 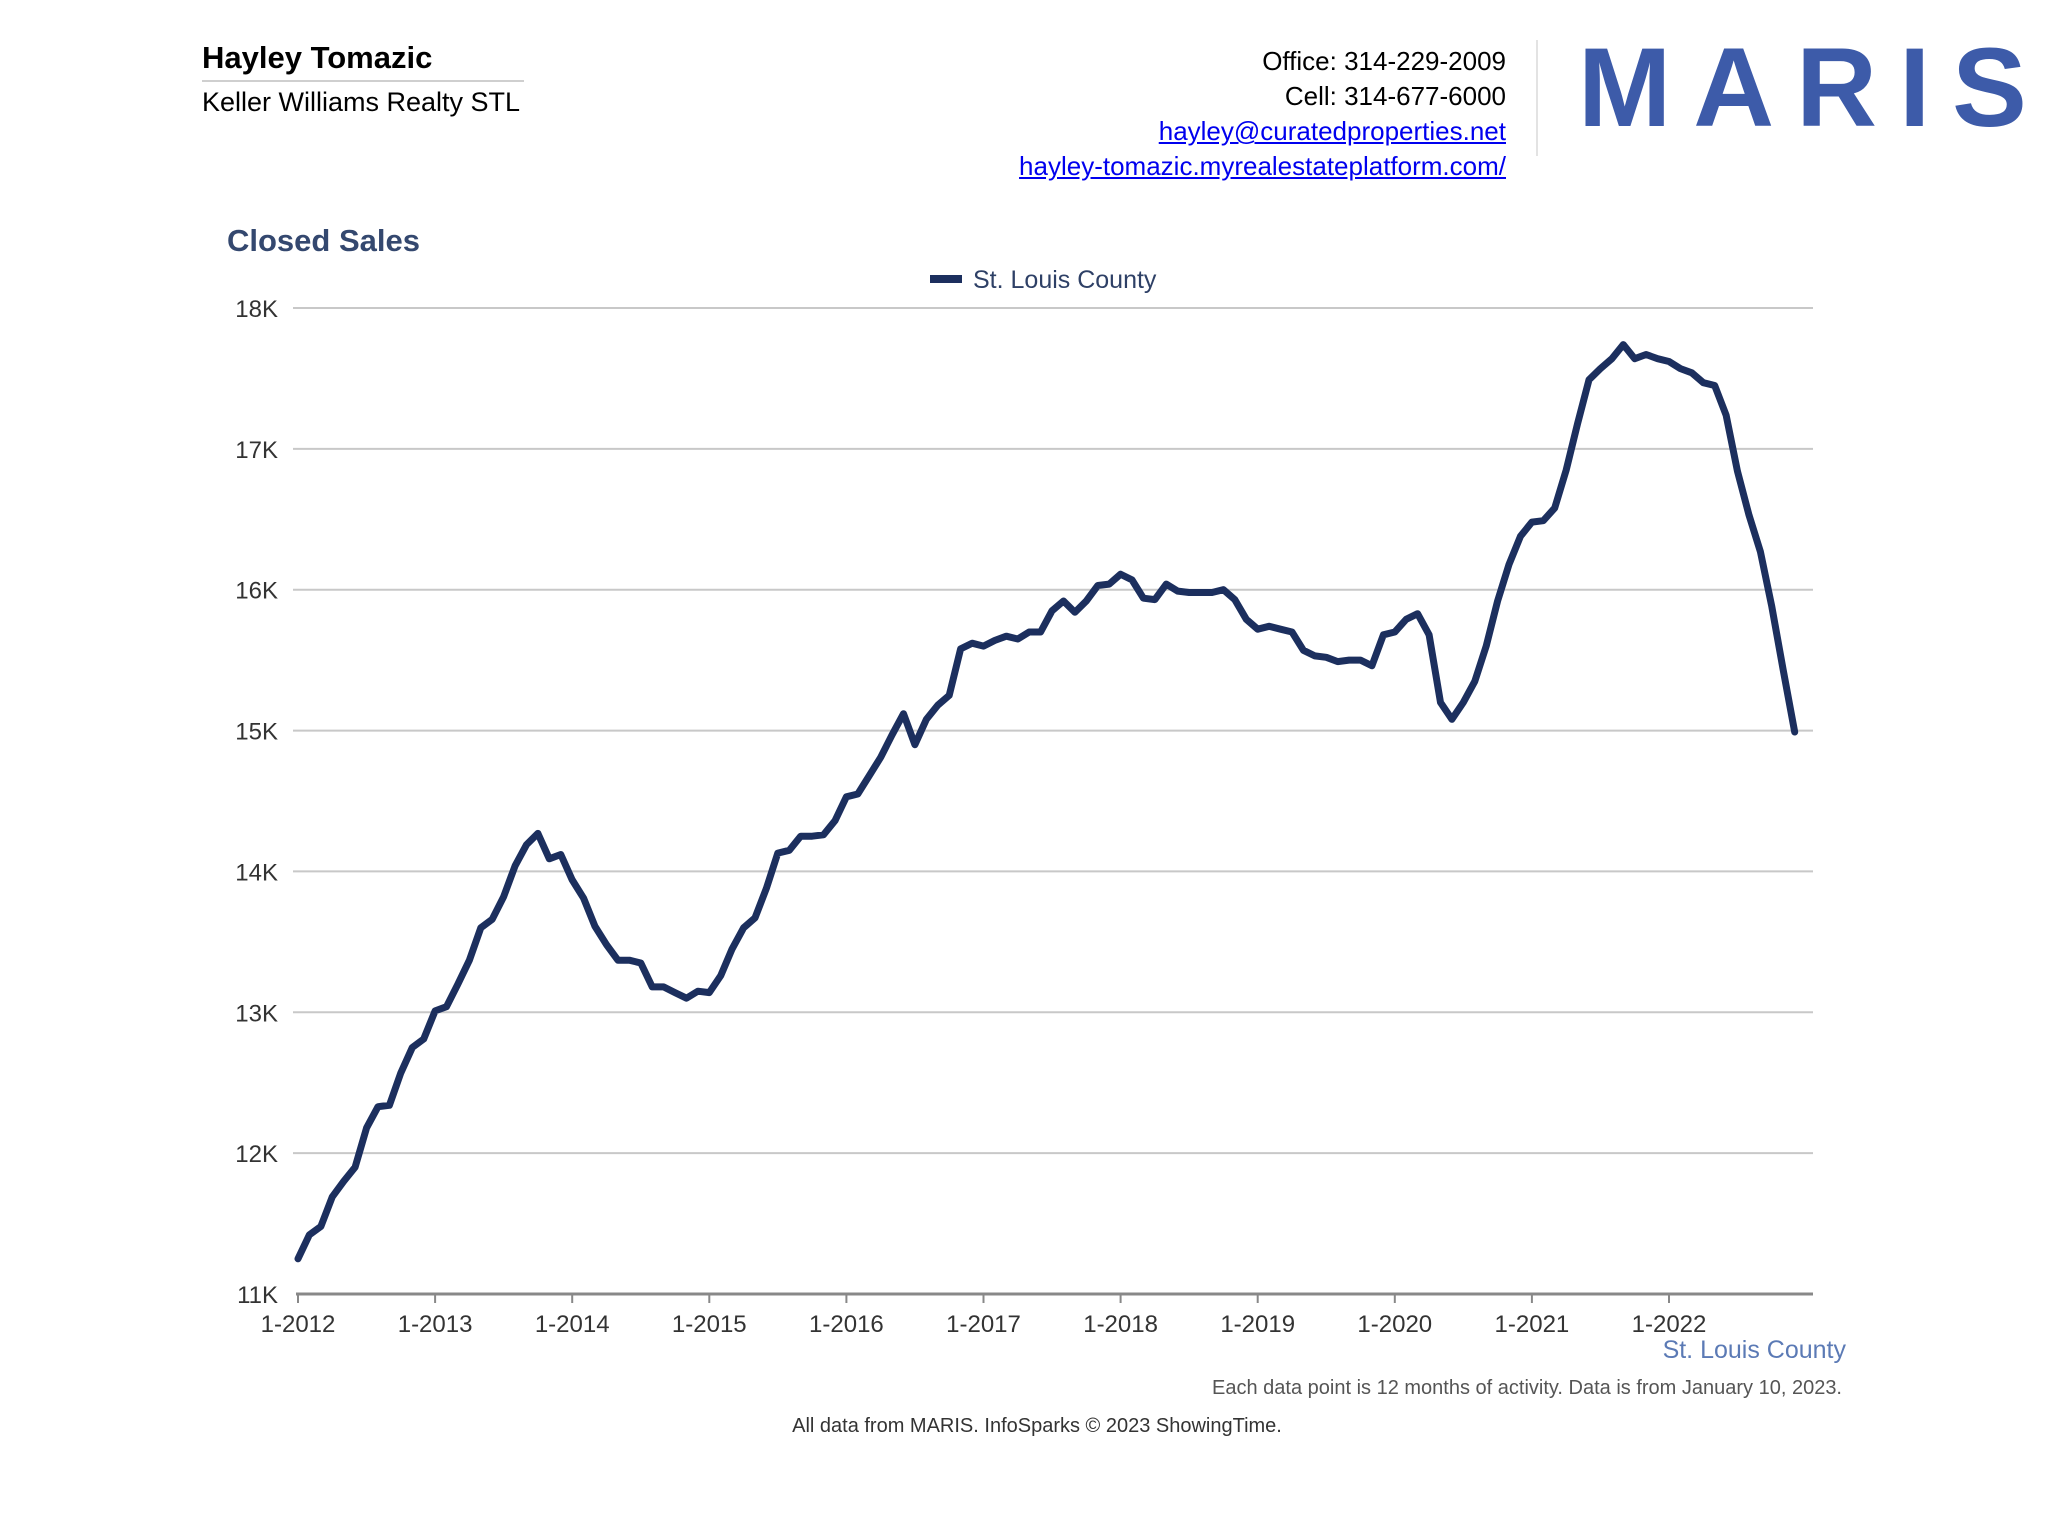 I want to click on x-tick-label: 1-2013, so click(x=435, y=1324).